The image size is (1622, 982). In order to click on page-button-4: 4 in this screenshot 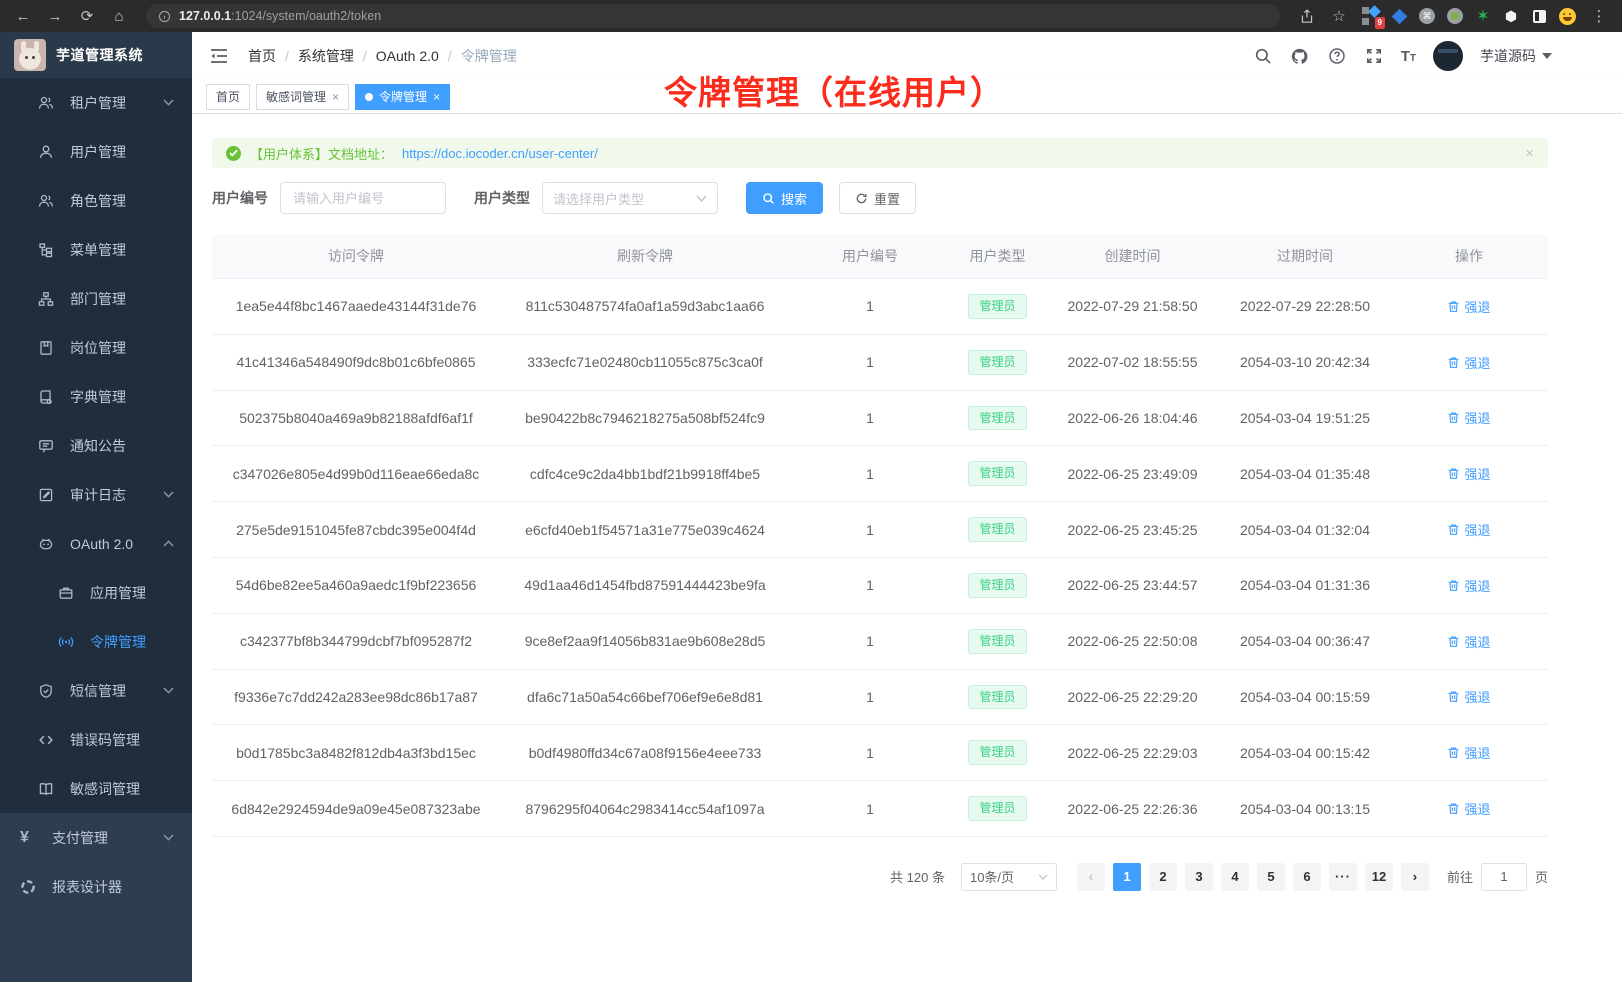, I will do `click(1234, 876)`.